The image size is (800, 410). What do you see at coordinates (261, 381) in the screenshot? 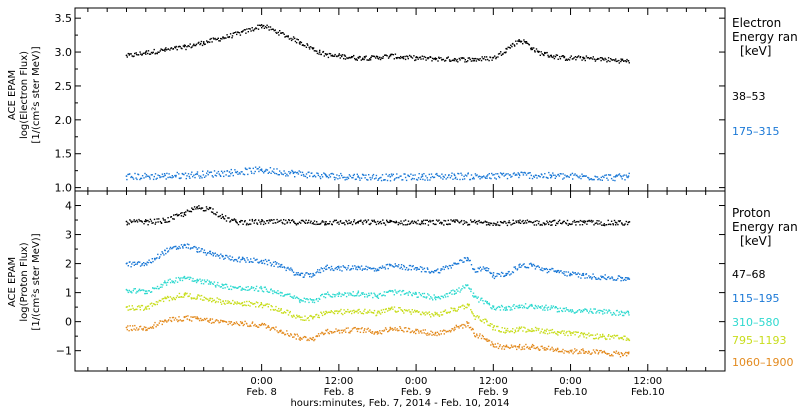
I see `x-tick-time-label: 0:00` at bounding box center [261, 381].